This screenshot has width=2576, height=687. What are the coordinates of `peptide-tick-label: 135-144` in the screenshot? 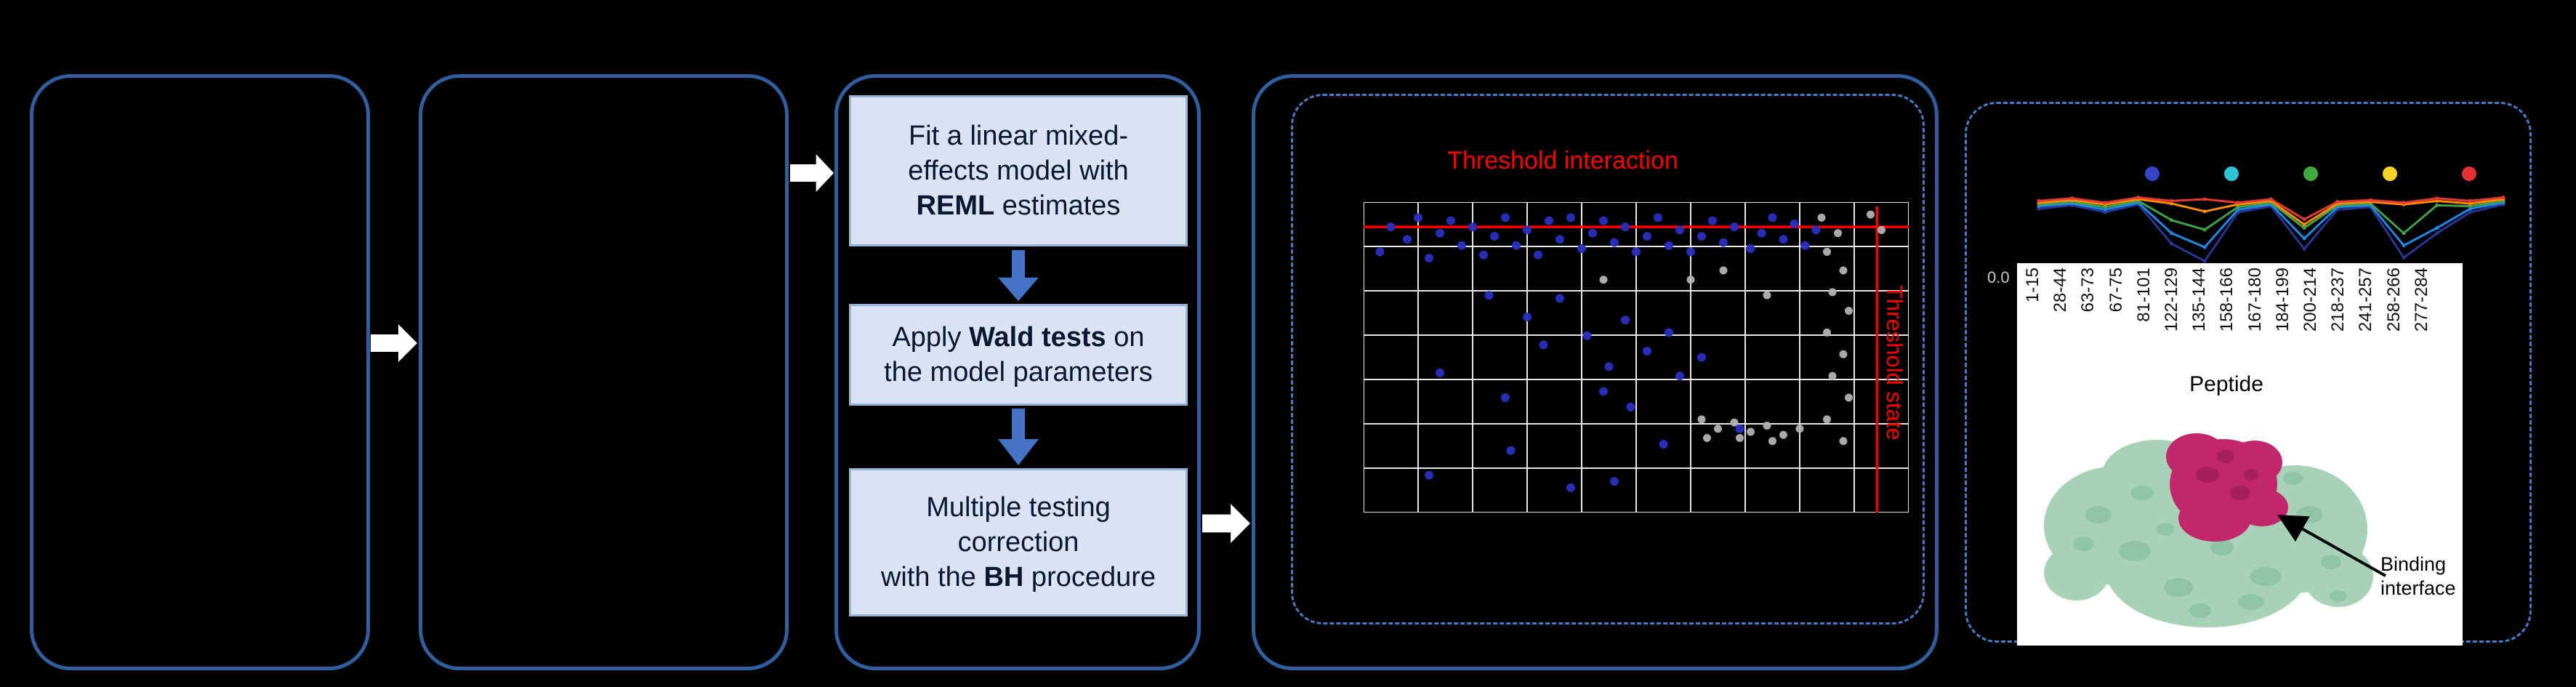 It's located at (2199, 300).